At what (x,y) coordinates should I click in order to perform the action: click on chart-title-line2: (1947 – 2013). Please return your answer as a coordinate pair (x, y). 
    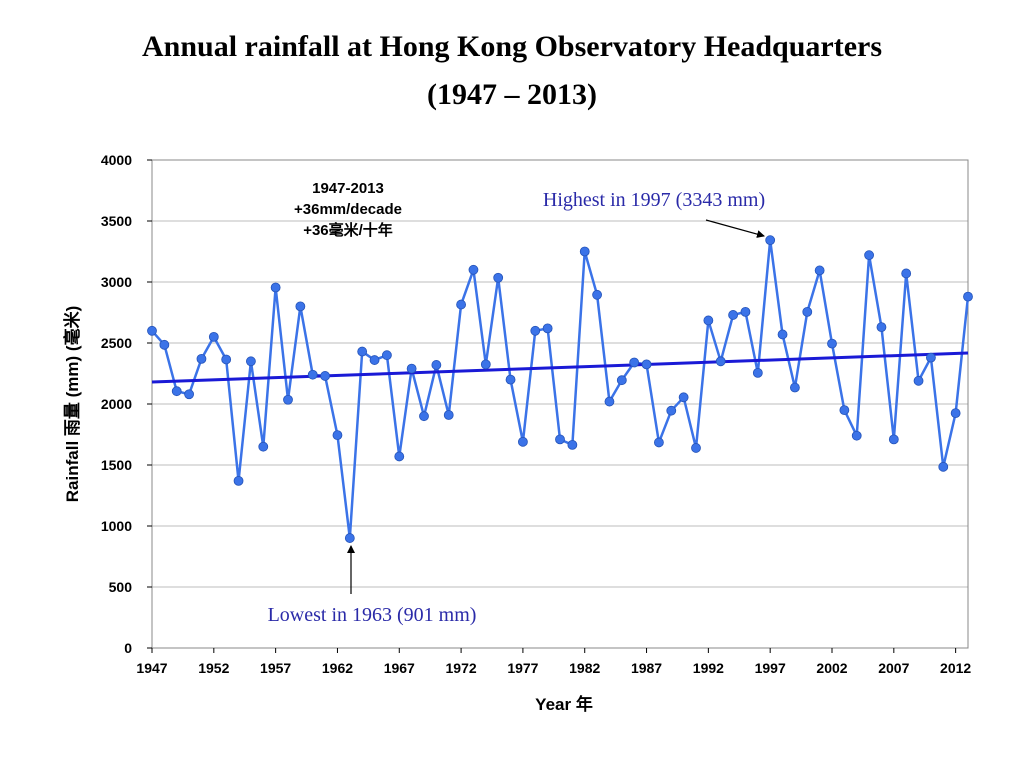
    Looking at the image, I should click on (512, 94).